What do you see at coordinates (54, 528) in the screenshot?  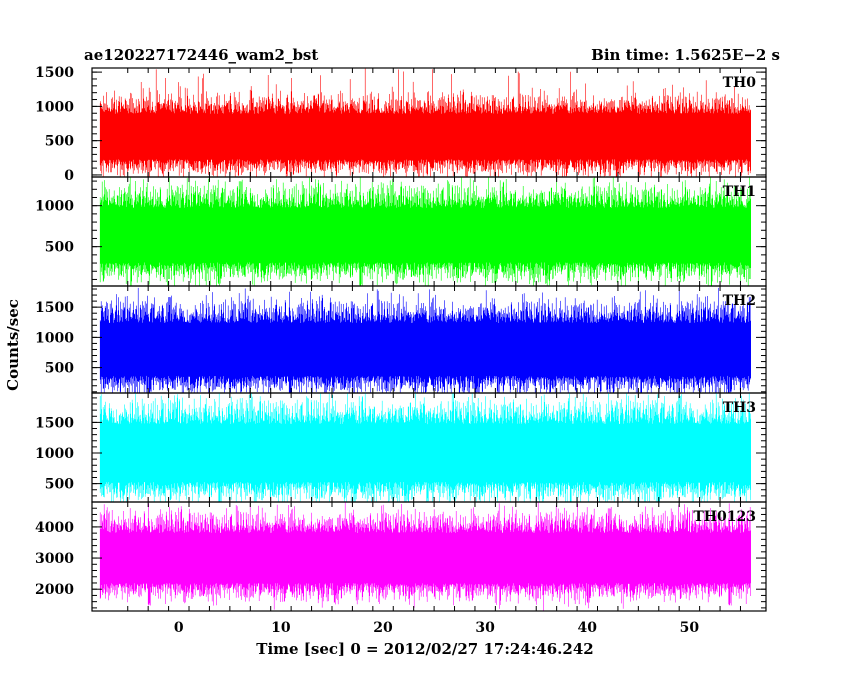 I see `y-tick-label: 4000` at bounding box center [54, 528].